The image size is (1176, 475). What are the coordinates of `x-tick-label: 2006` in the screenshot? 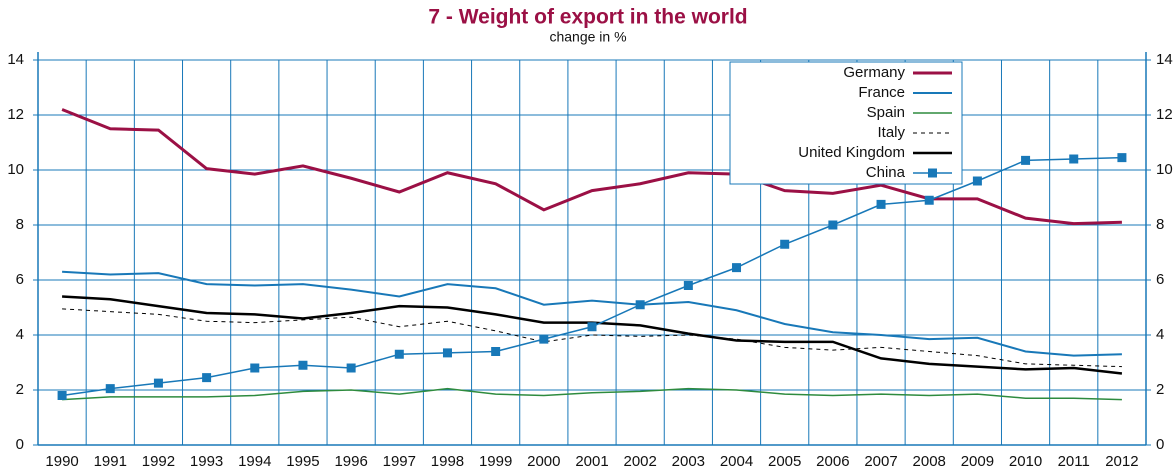 It's located at (832, 461).